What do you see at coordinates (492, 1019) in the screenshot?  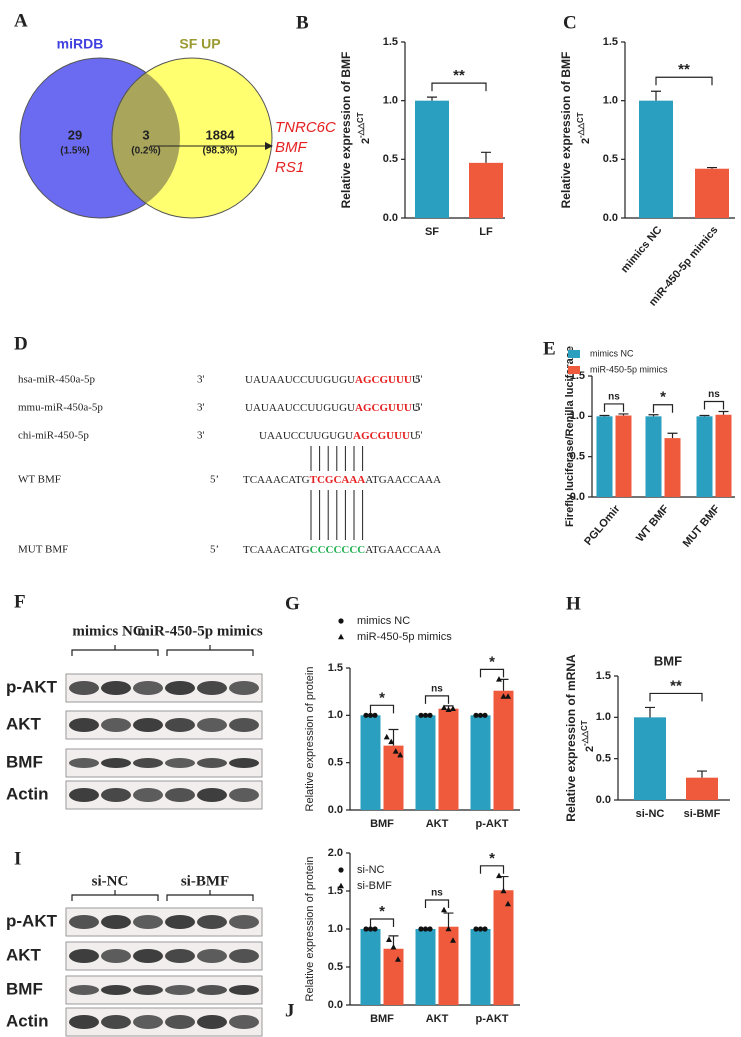 I see `x-tick-label: p-AKT` at bounding box center [492, 1019].